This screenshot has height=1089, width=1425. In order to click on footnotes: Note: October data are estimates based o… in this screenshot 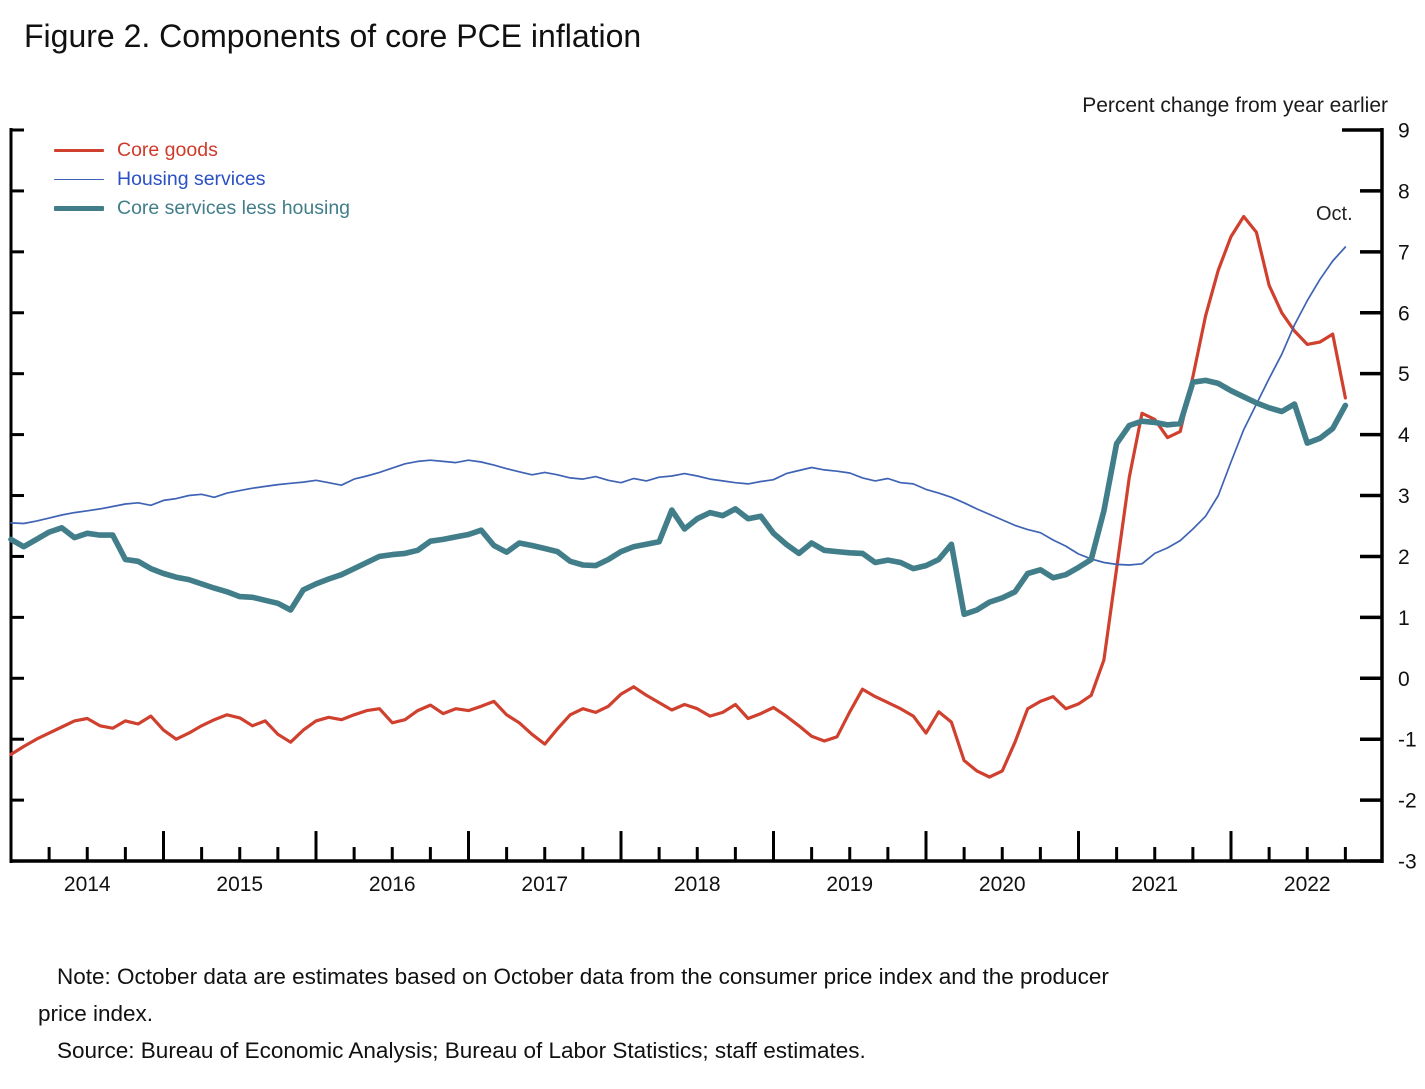, I will do `click(712, 1013)`.